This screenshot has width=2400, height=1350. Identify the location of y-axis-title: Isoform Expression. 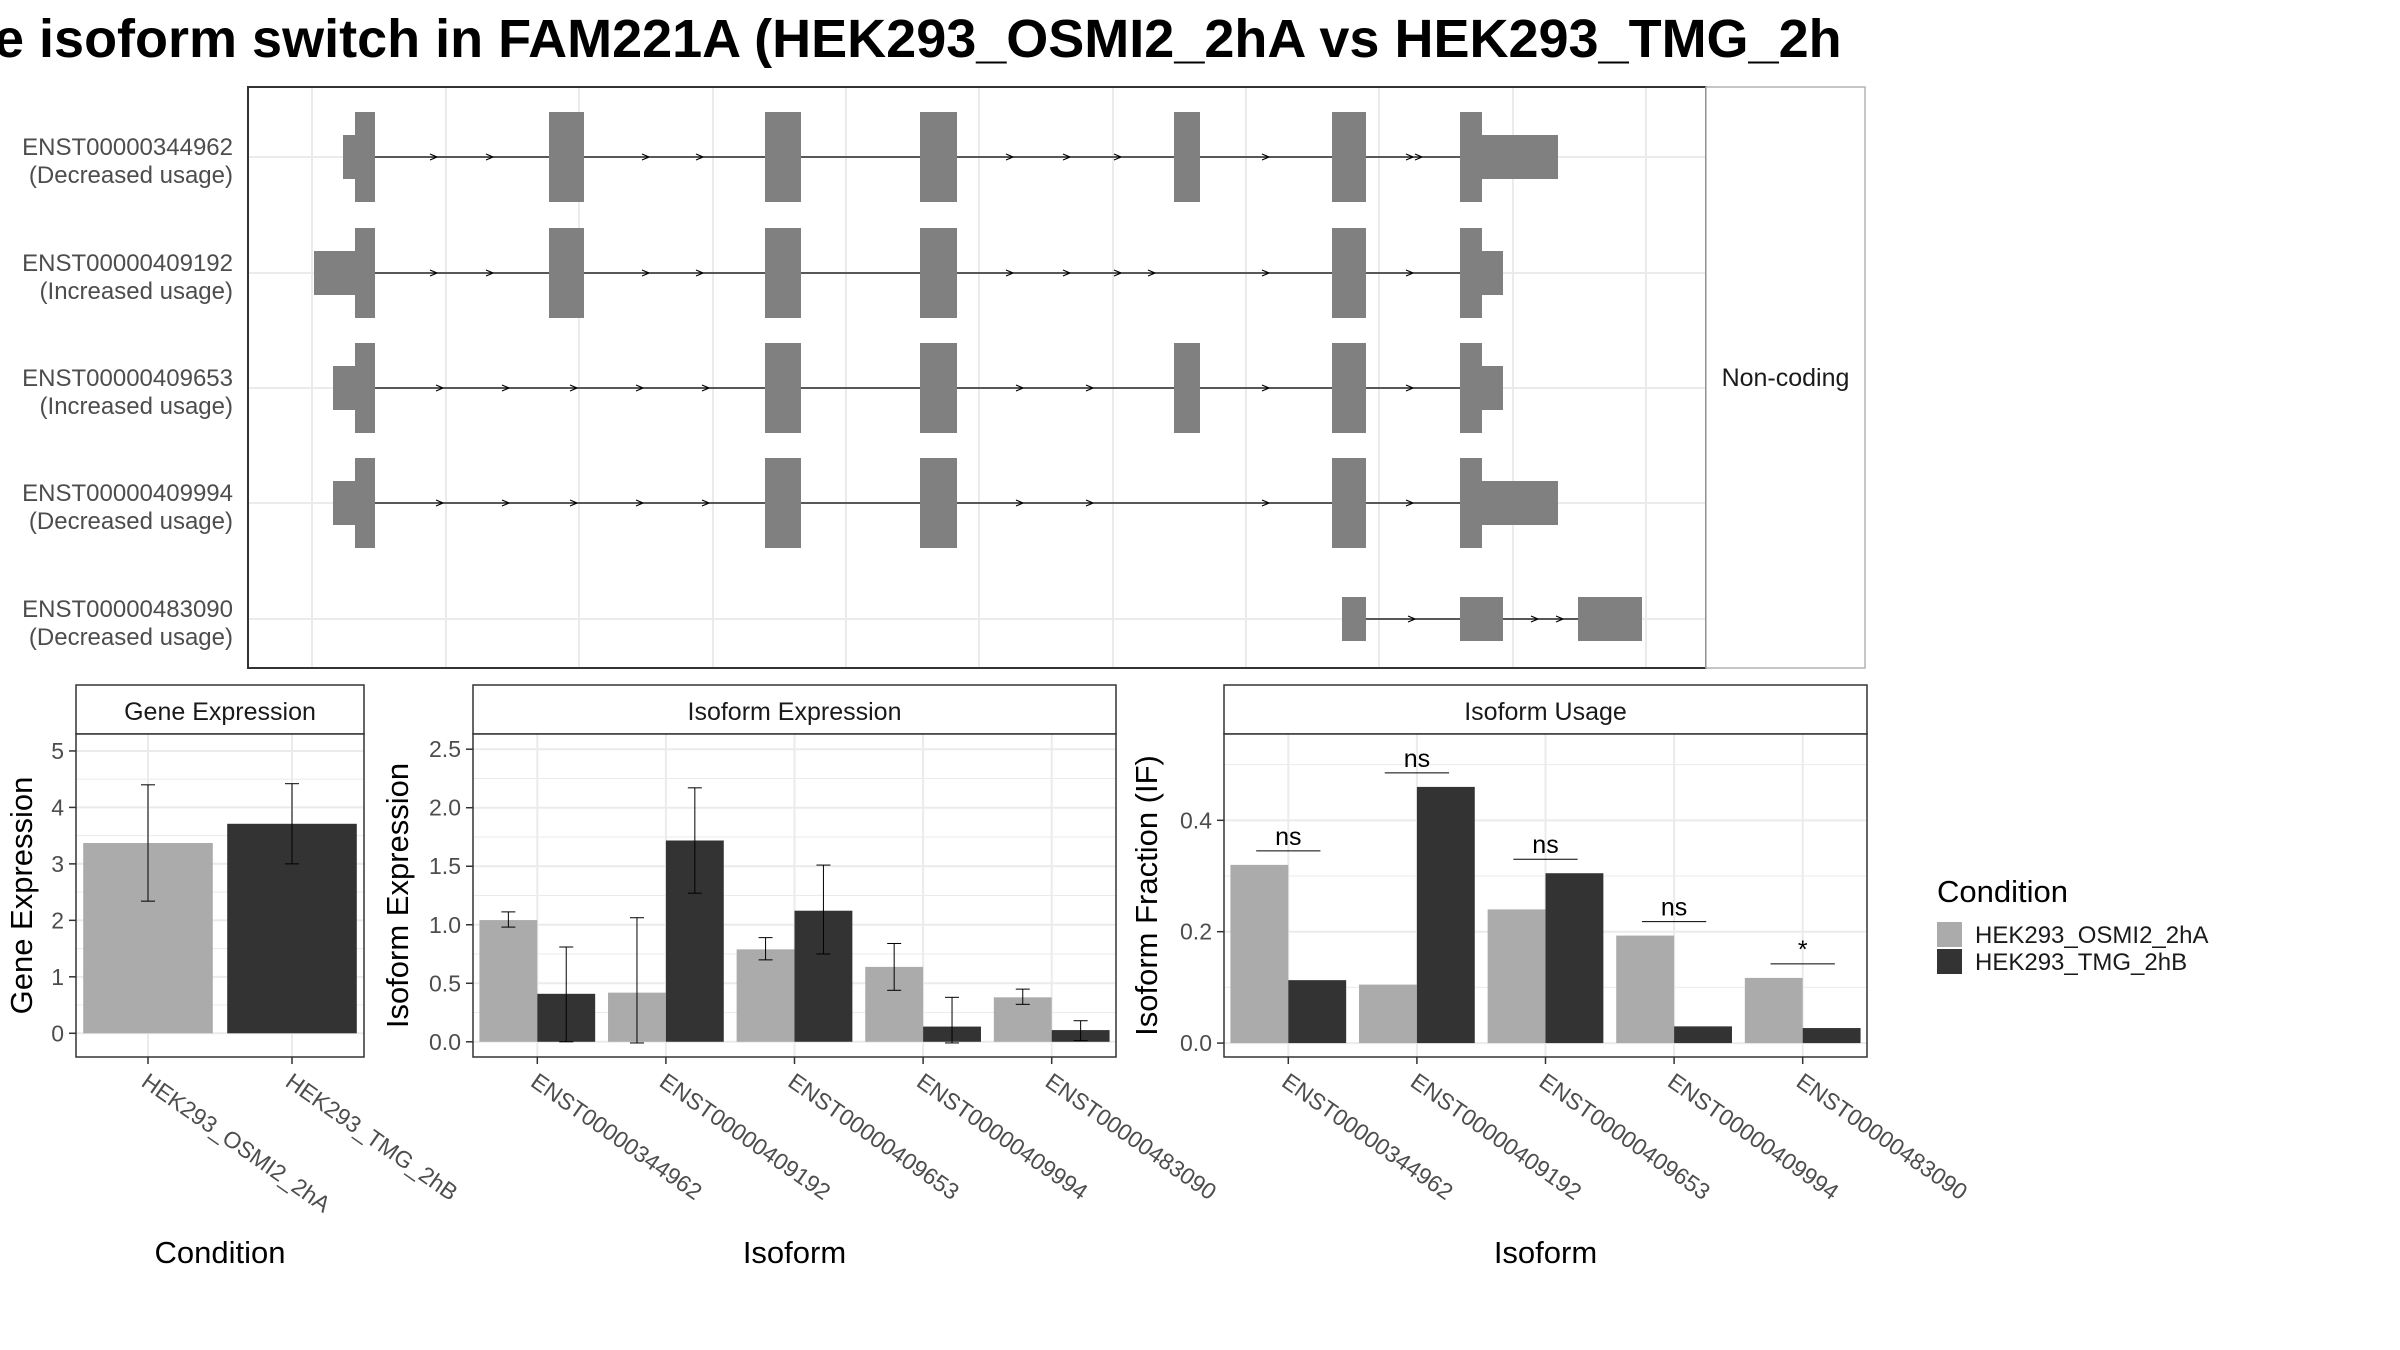
(397, 895).